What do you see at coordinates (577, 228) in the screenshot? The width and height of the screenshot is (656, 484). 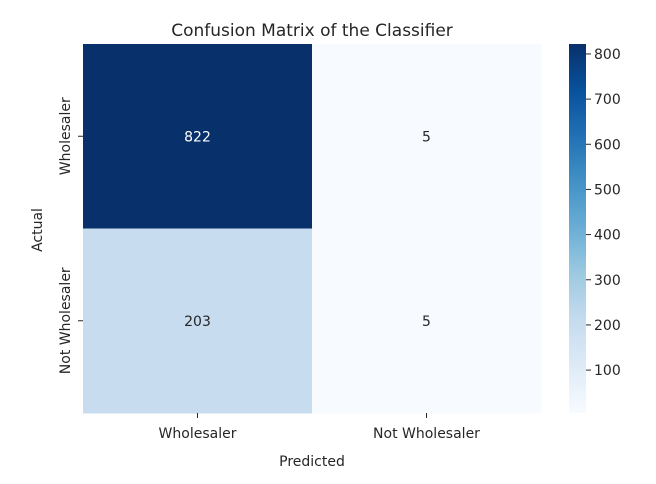 I see `colorbar` at bounding box center [577, 228].